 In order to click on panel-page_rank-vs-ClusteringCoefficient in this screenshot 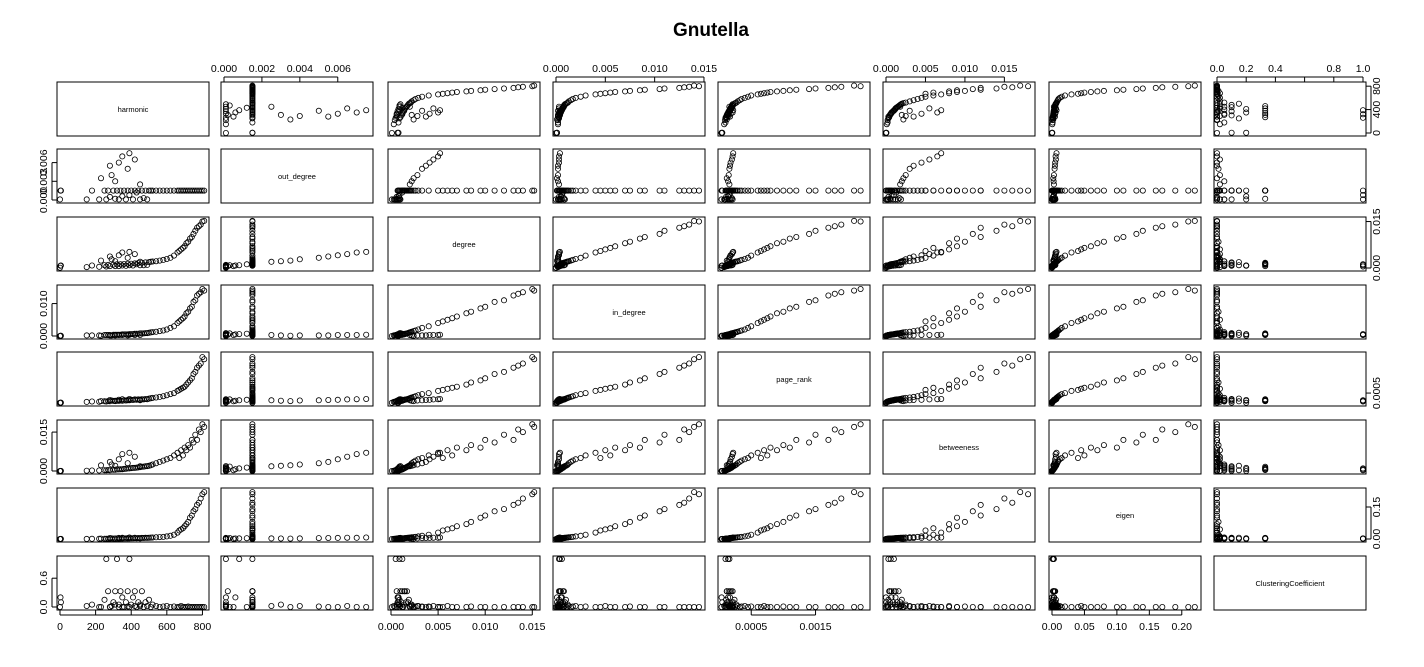, I will do `click(1290, 379)`.